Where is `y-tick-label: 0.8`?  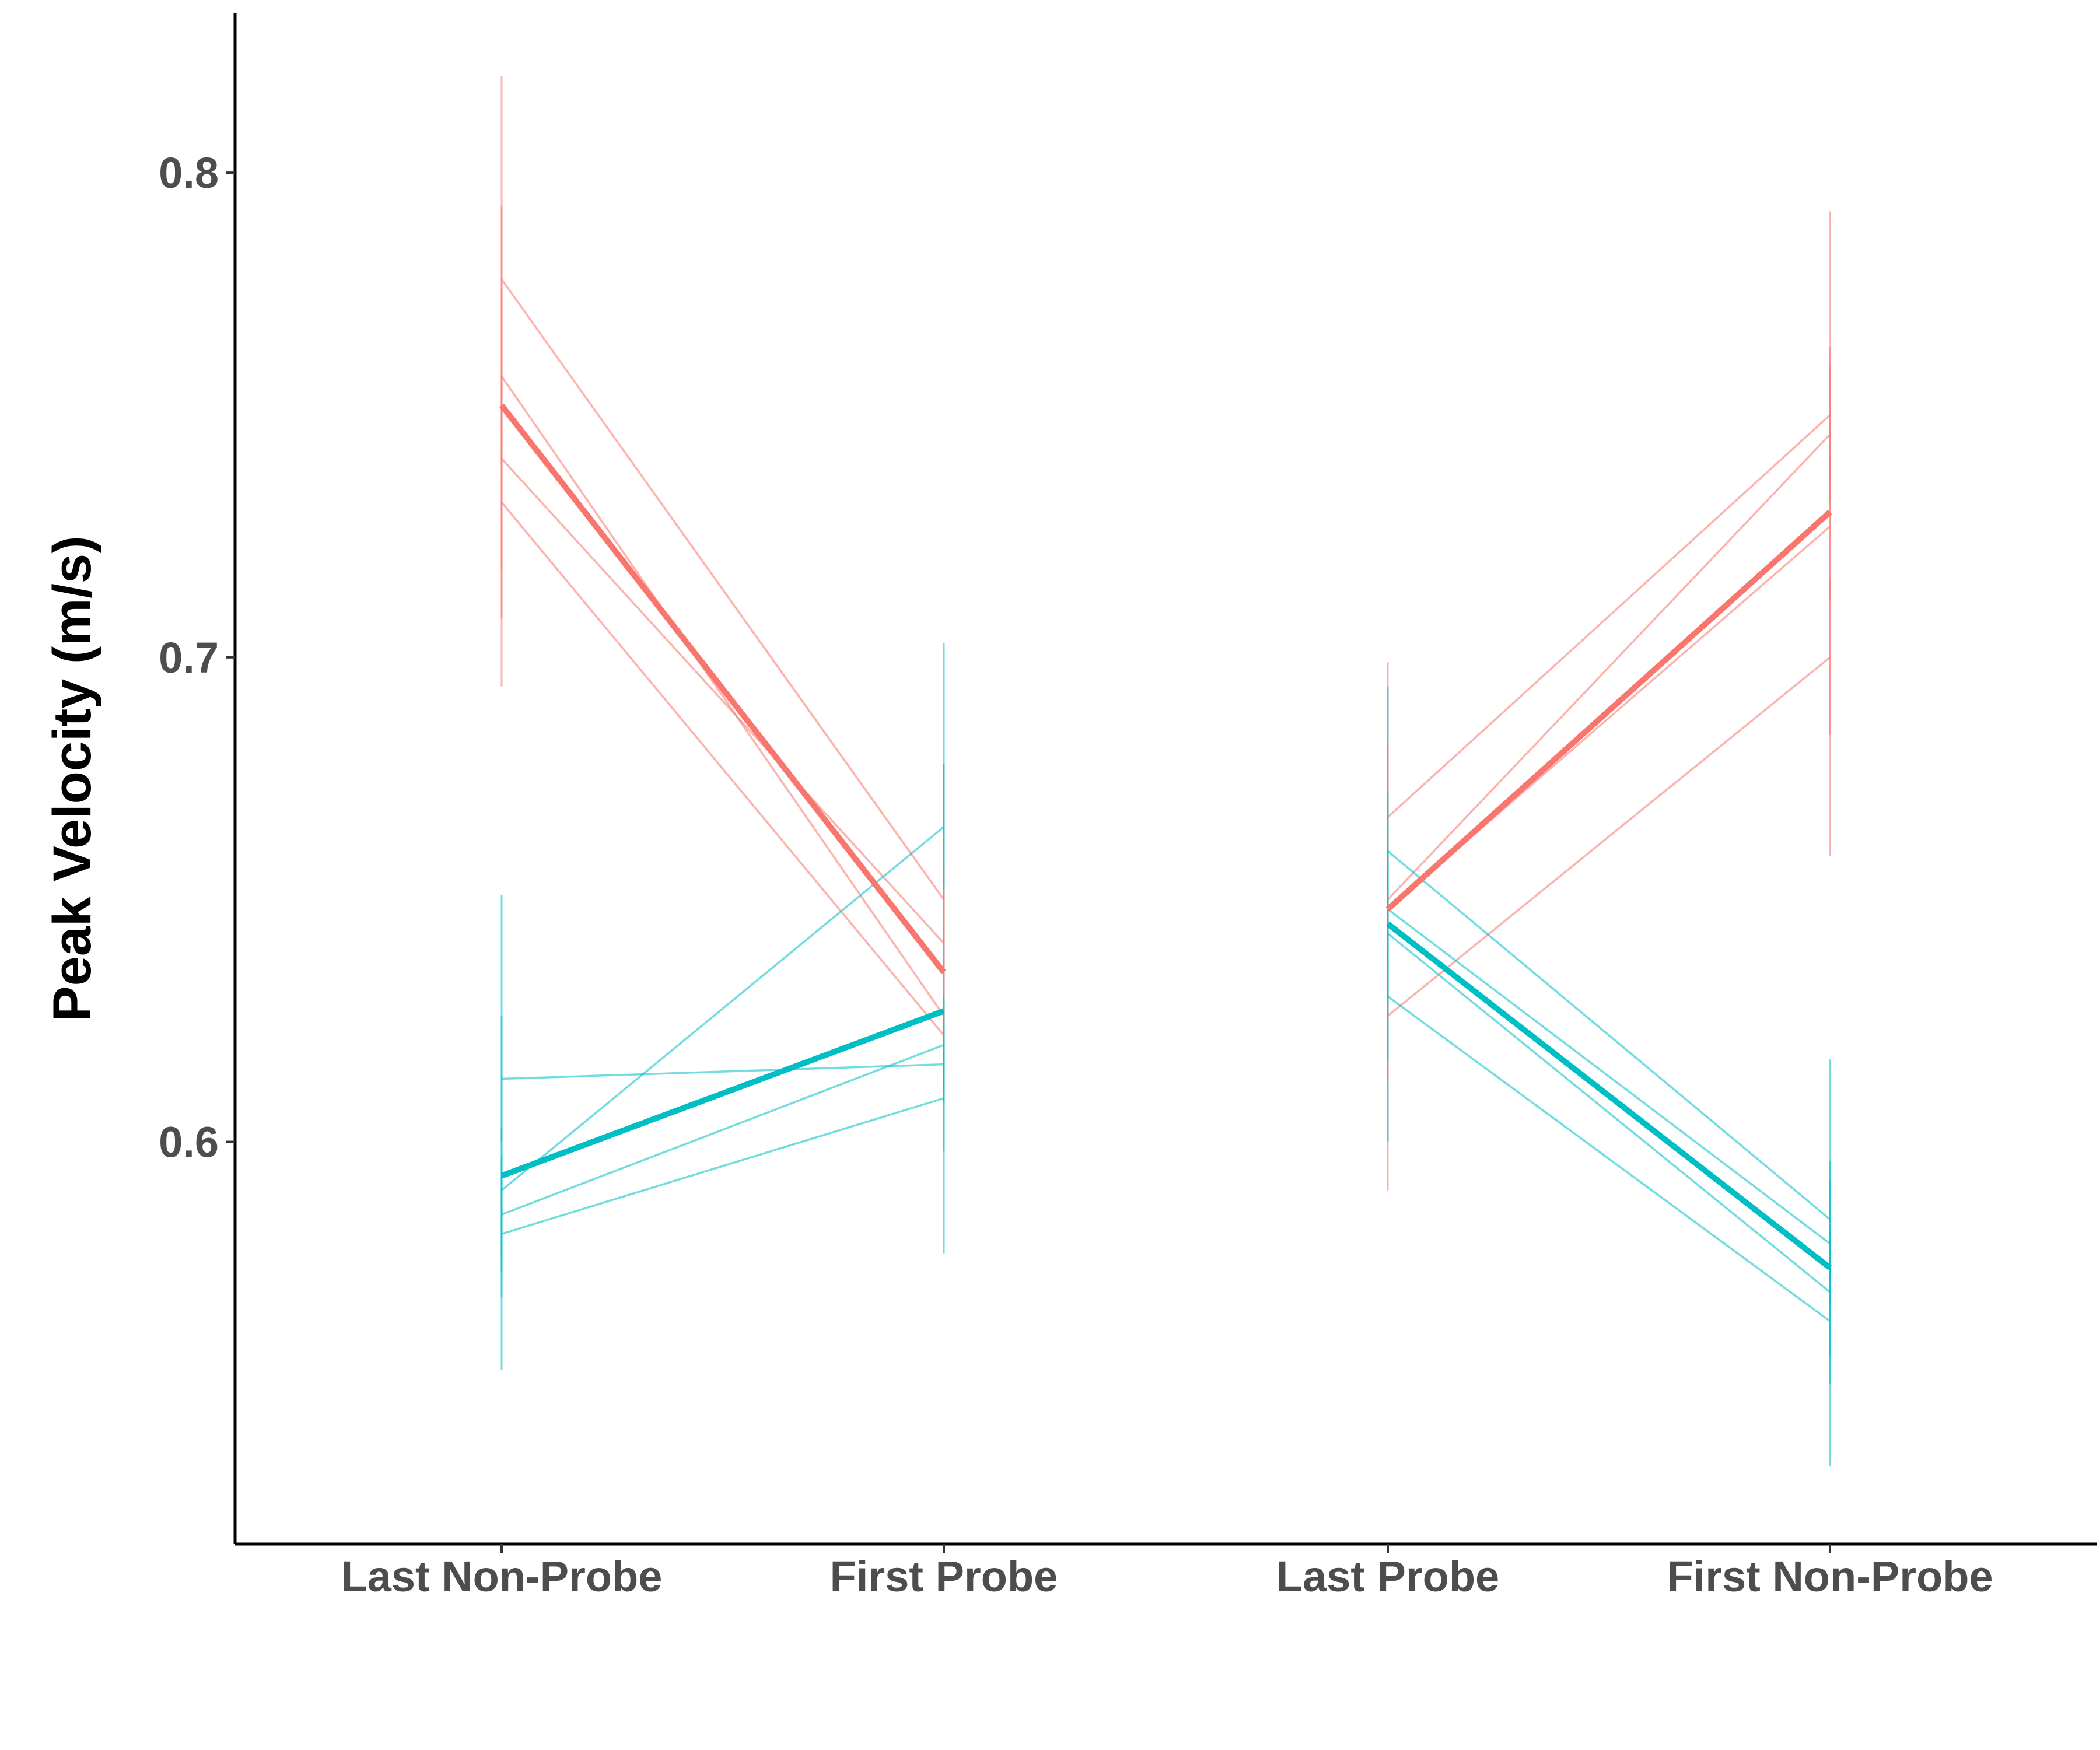
y-tick-label: 0.8 is located at coordinates (189, 173).